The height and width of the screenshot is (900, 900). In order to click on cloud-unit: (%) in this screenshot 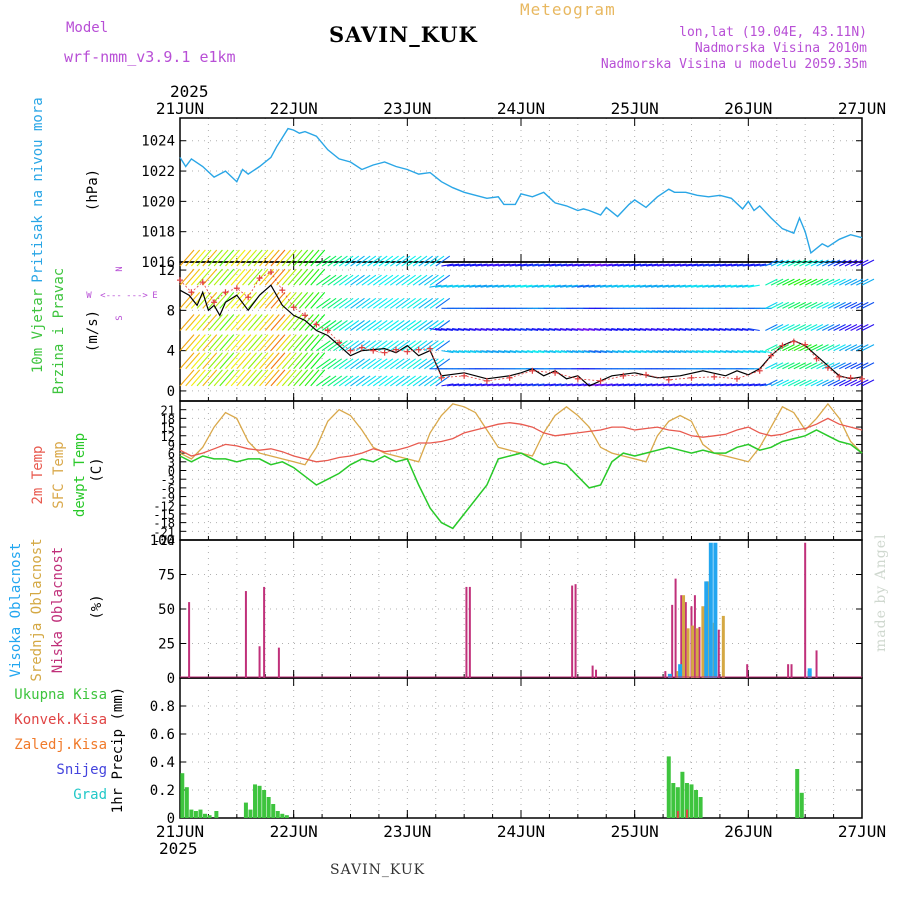, I will do `click(97, 606)`.